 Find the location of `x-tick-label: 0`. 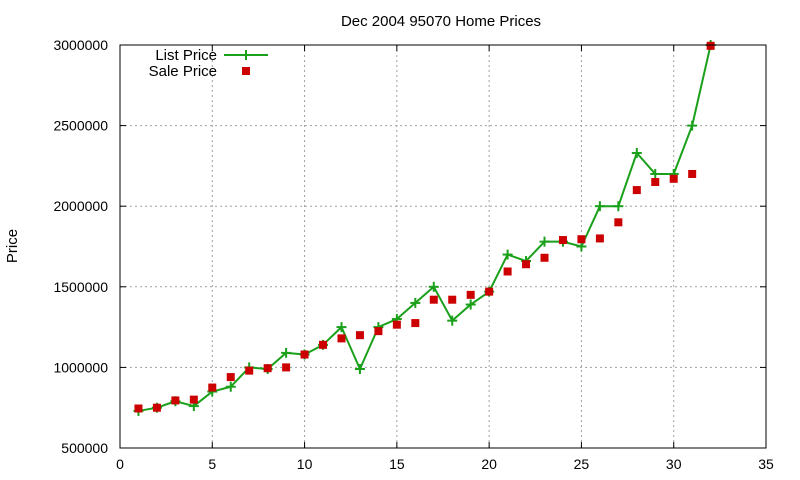

x-tick-label: 0 is located at coordinates (120, 464).